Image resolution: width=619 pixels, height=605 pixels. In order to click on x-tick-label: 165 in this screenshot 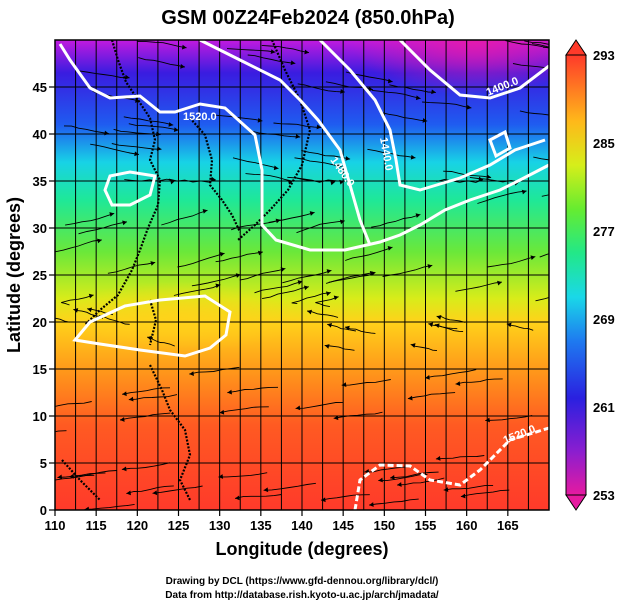, I will do `click(508, 525)`.